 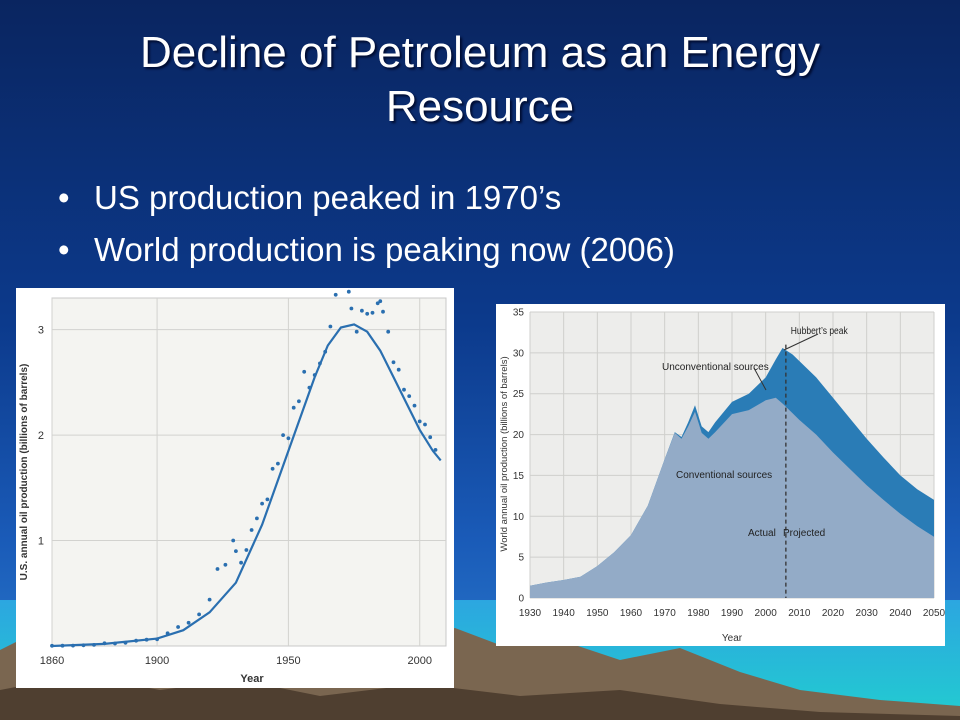 I want to click on world-x-tick-label: 1950, so click(x=597, y=613).